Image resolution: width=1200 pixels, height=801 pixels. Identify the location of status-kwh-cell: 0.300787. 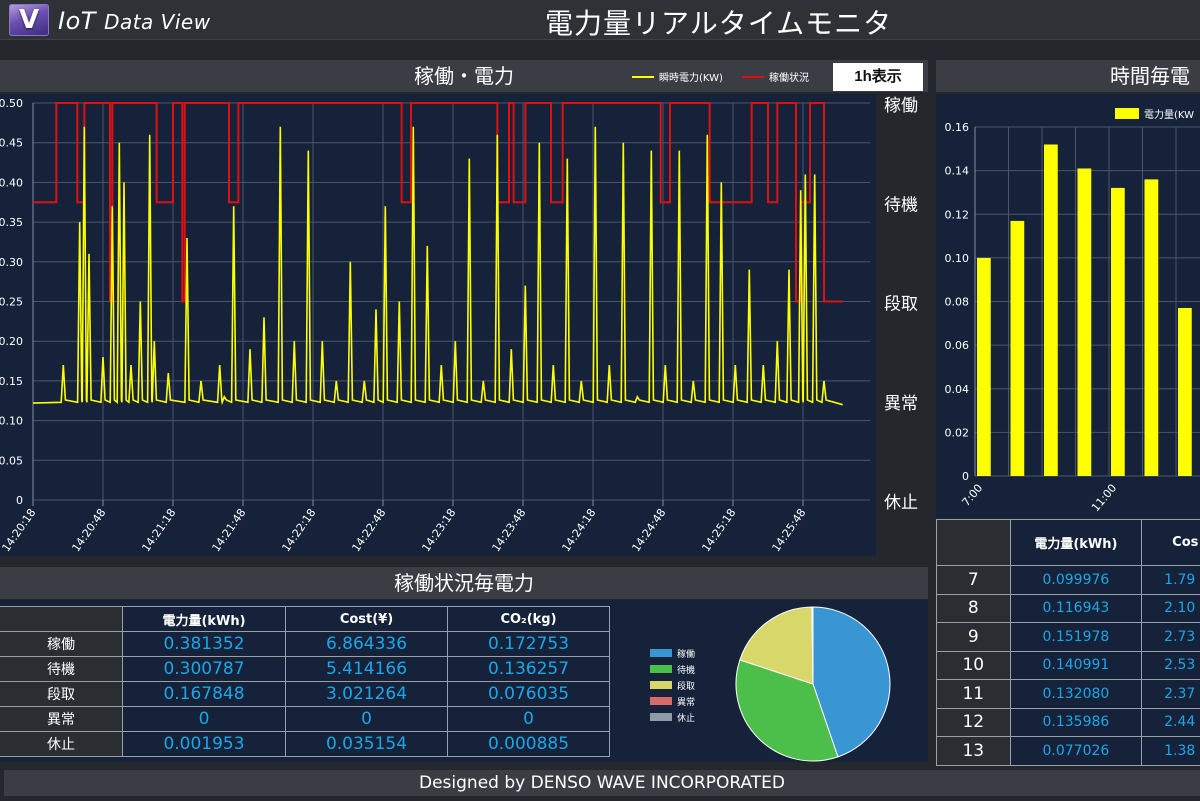
(204, 669).